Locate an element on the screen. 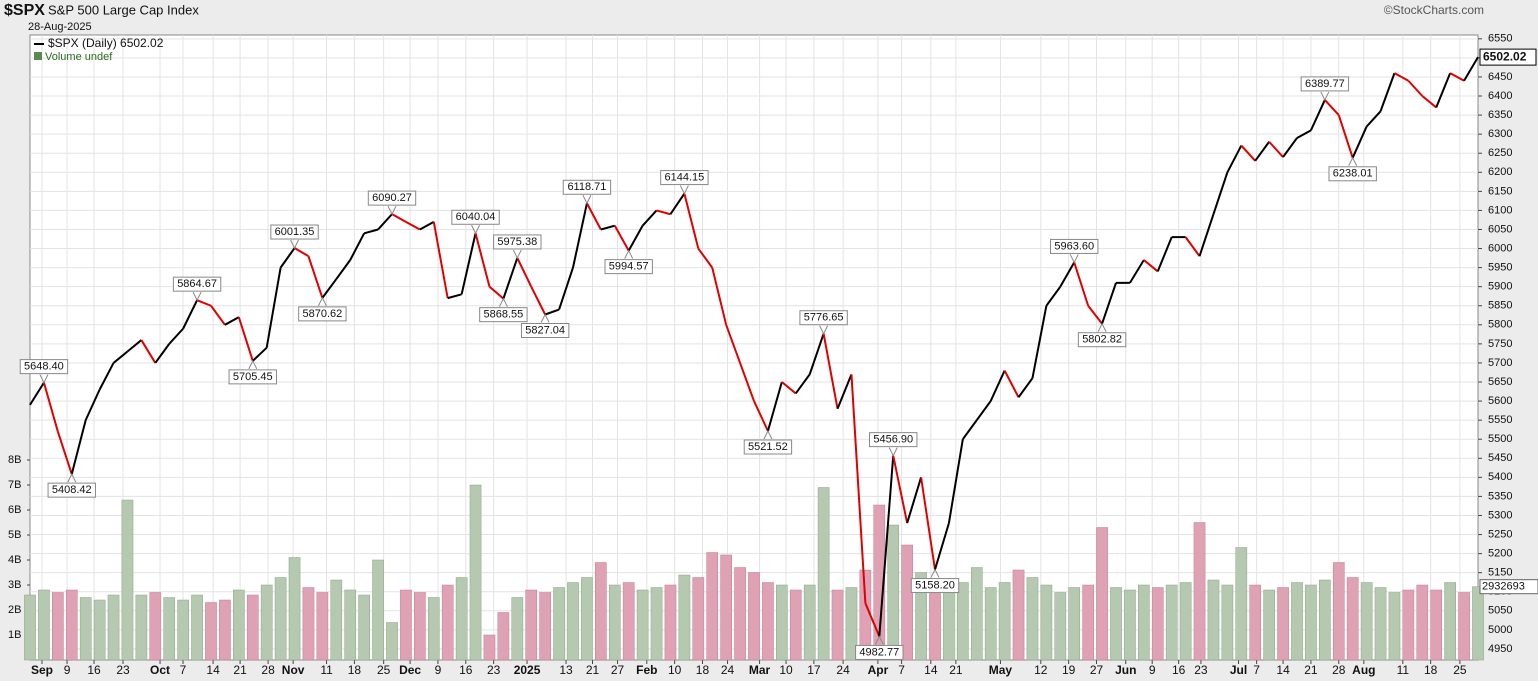 The height and width of the screenshot is (681, 1538). x-tick-label: 14 is located at coordinates (213, 670).